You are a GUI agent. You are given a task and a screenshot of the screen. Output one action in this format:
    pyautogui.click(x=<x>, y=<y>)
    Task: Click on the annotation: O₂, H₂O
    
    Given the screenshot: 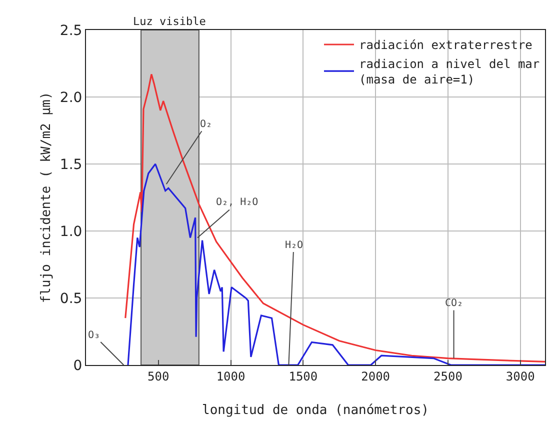 What is the action you would take?
    pyautogui.click(x=237, y=202)
    